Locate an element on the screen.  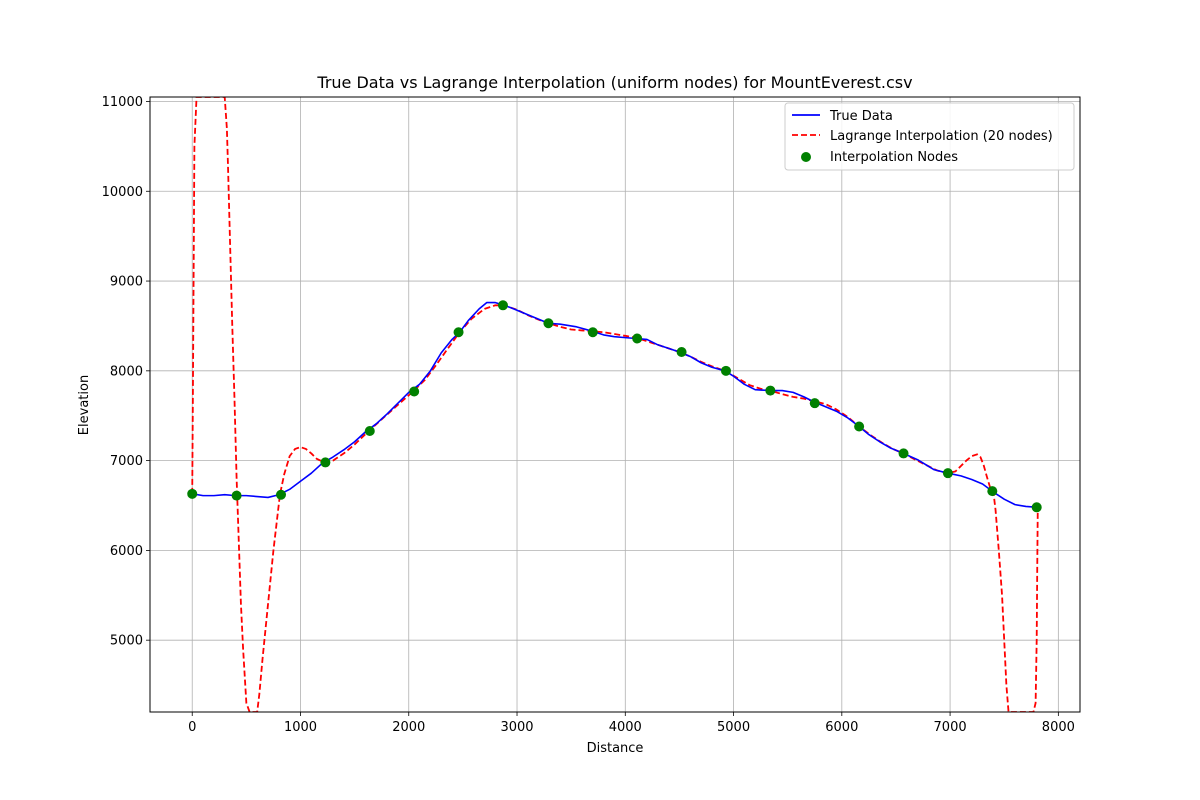
y-tick-label: 11000 is located at coordinates (122, 102).